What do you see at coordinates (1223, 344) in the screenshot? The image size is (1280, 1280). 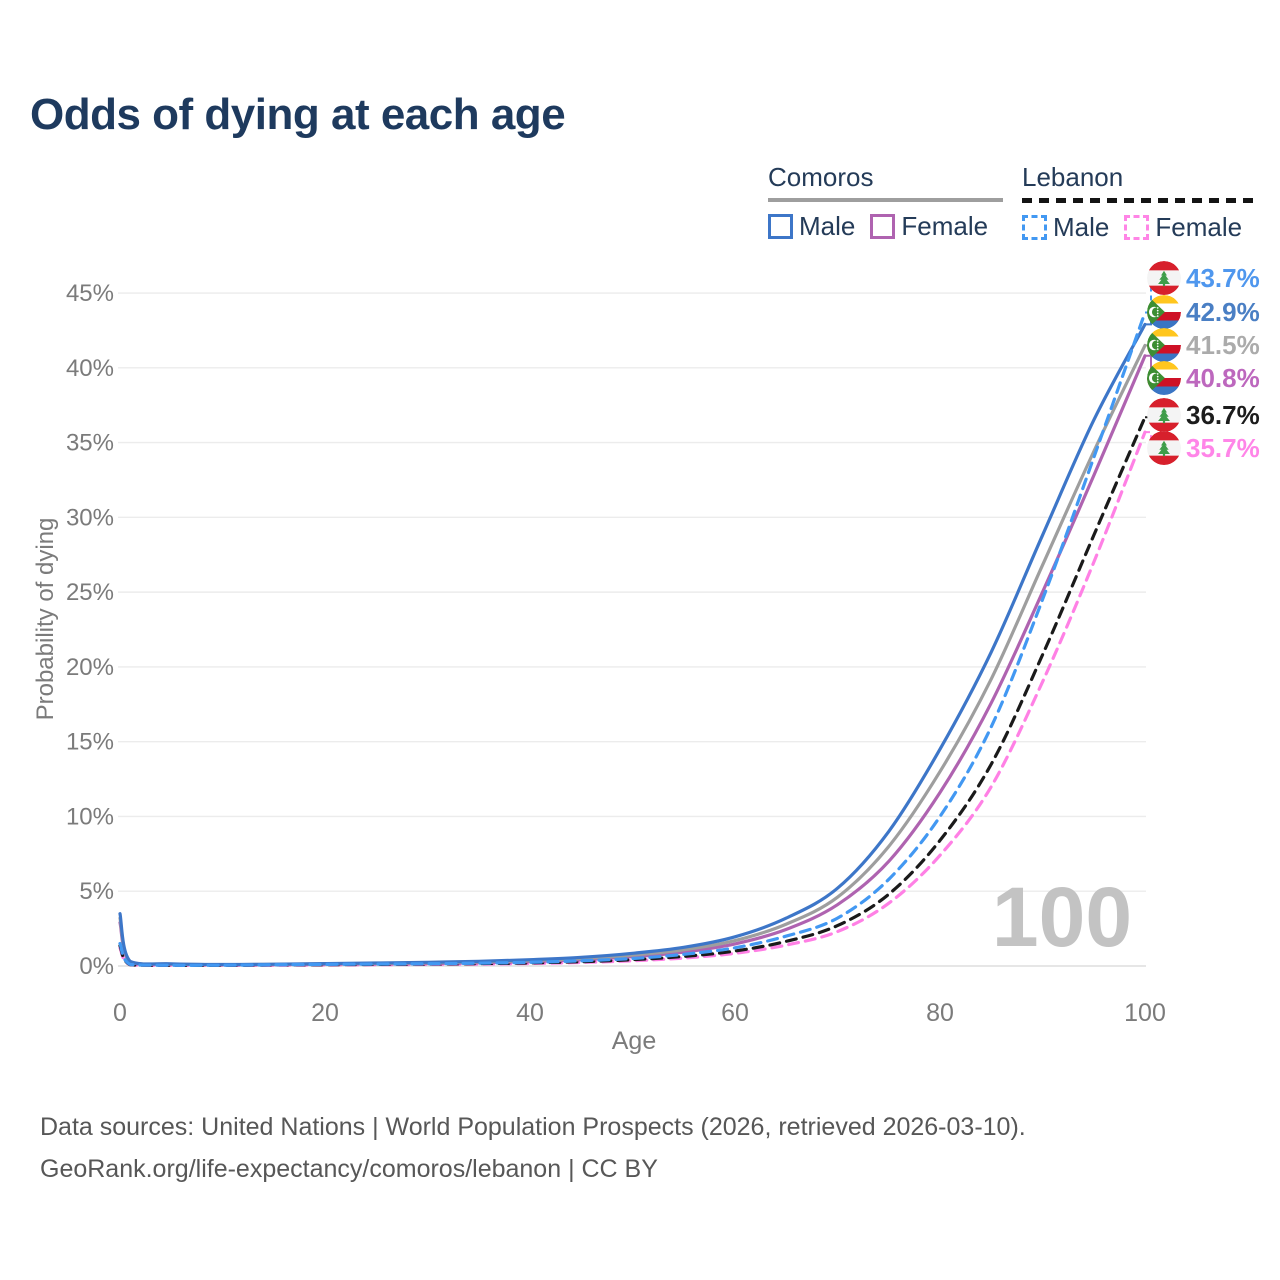 I see `end-label-value: 41.5%` at bounding box center [1223, 344].